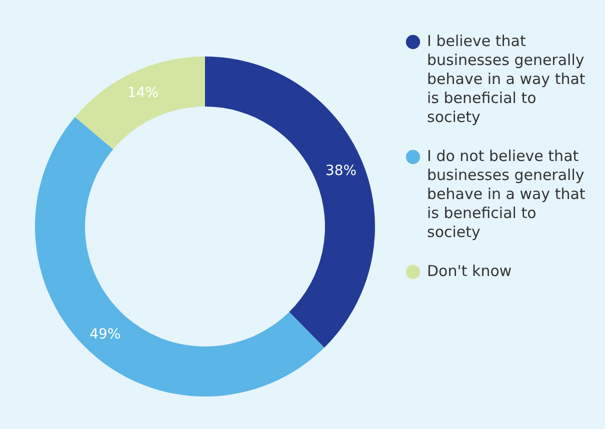 The height and width of the screenshot is (439, 613). Describe the element at coordinates (506, 79) in the screenshot. I see `legend-label: I believe that businesses generally behave in a way that is beneficial to society` at that location.